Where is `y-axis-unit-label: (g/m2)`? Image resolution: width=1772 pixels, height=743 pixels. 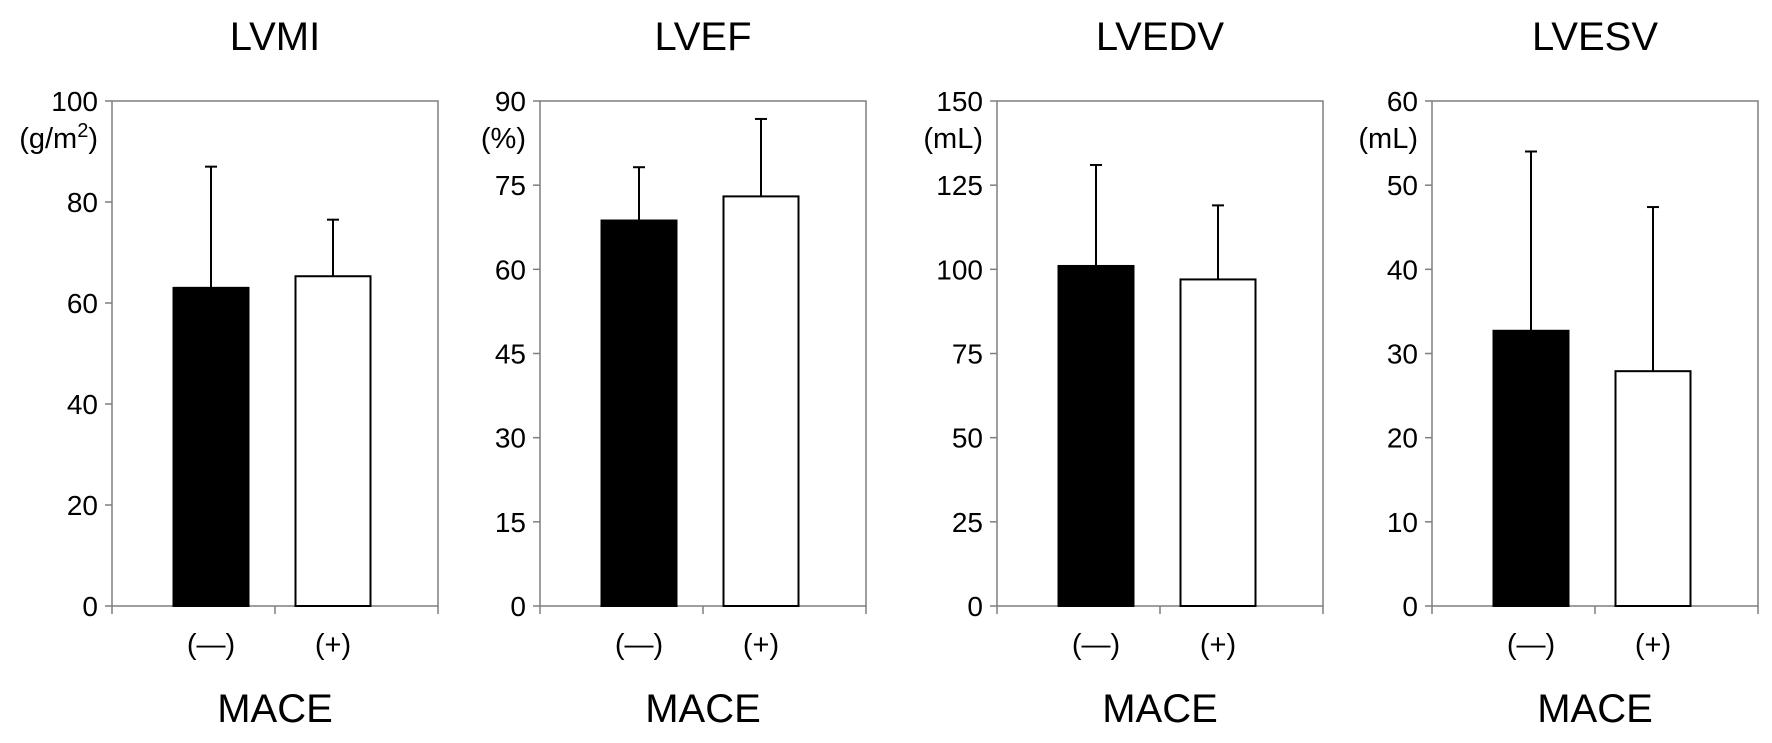
y-axis-unit-label: (g/m2) is located at coordinates (58, 137).